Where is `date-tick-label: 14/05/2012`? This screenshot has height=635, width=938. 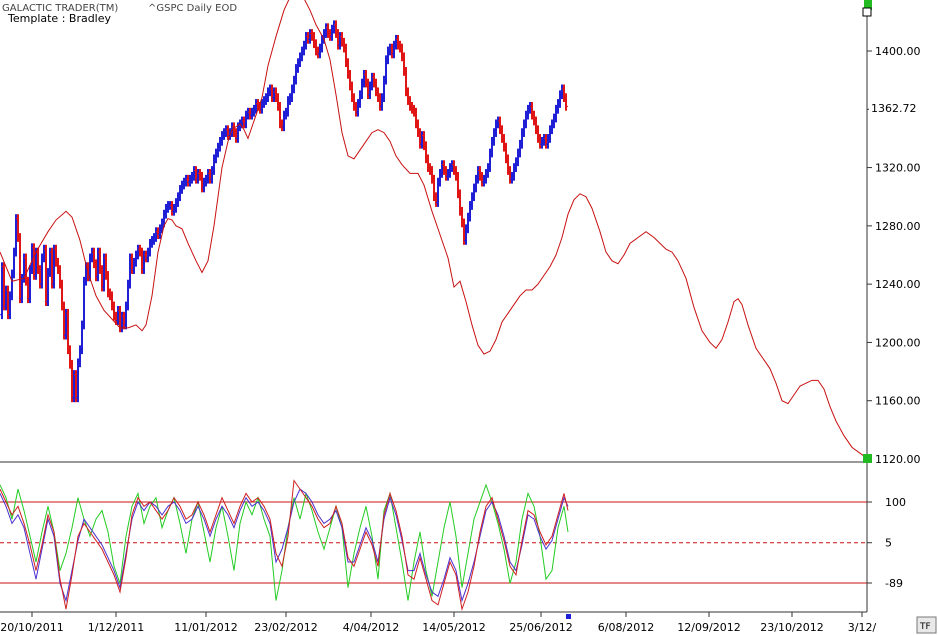 date-tick-label: 14/05/2012 is located at coordinates (453, 627).